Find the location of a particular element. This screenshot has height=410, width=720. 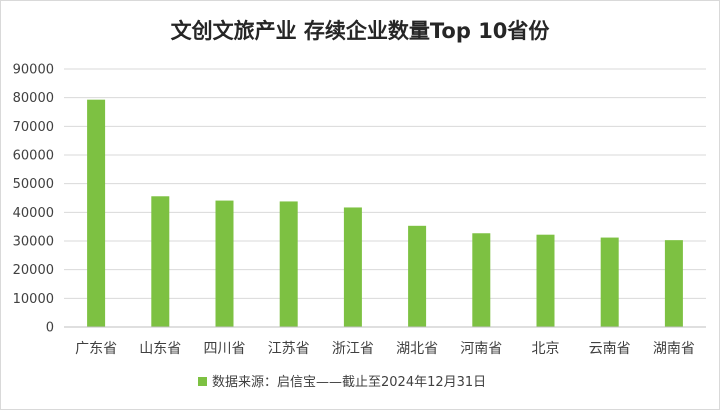

chart-title: 文创文旅产业 存续企业数量Top 10省份 is located at coordinates (361, 31).